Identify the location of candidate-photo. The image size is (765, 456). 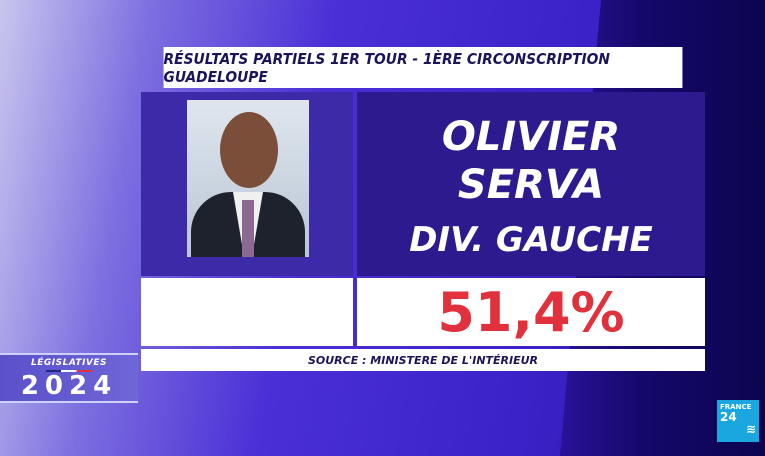
(248, 178).